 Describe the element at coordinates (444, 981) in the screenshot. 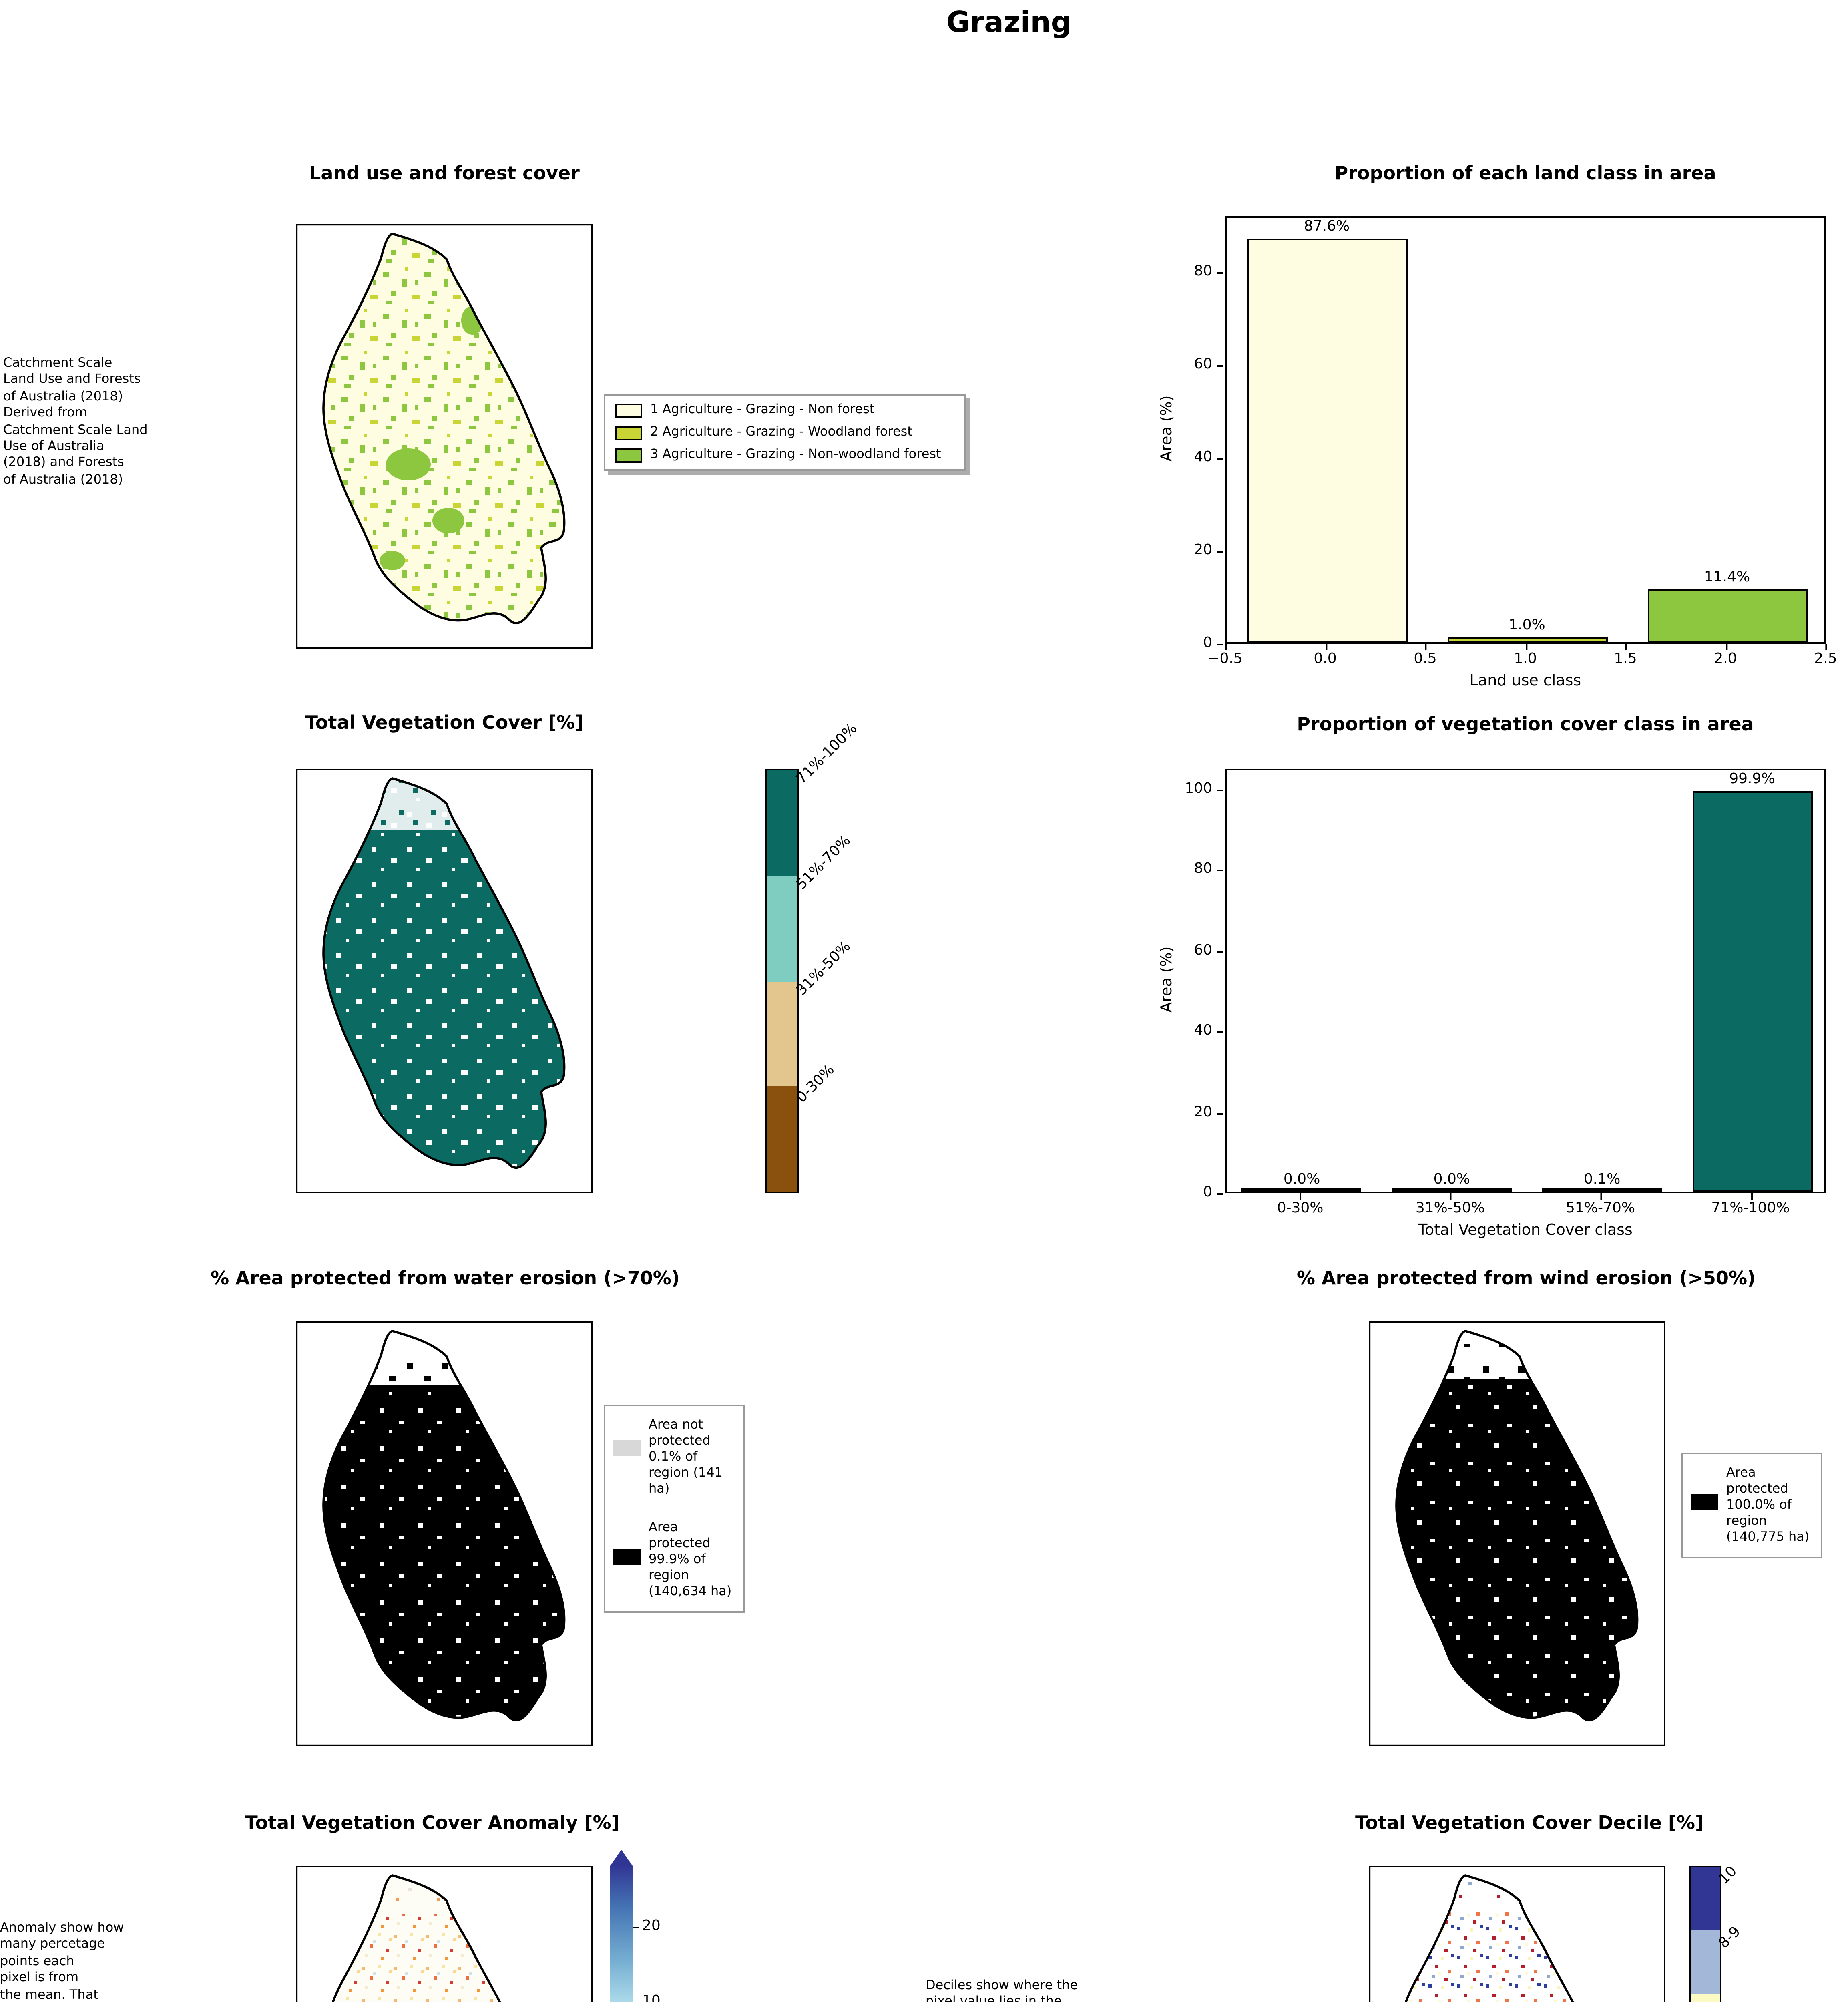

I see `veg-cover-map` at that location.